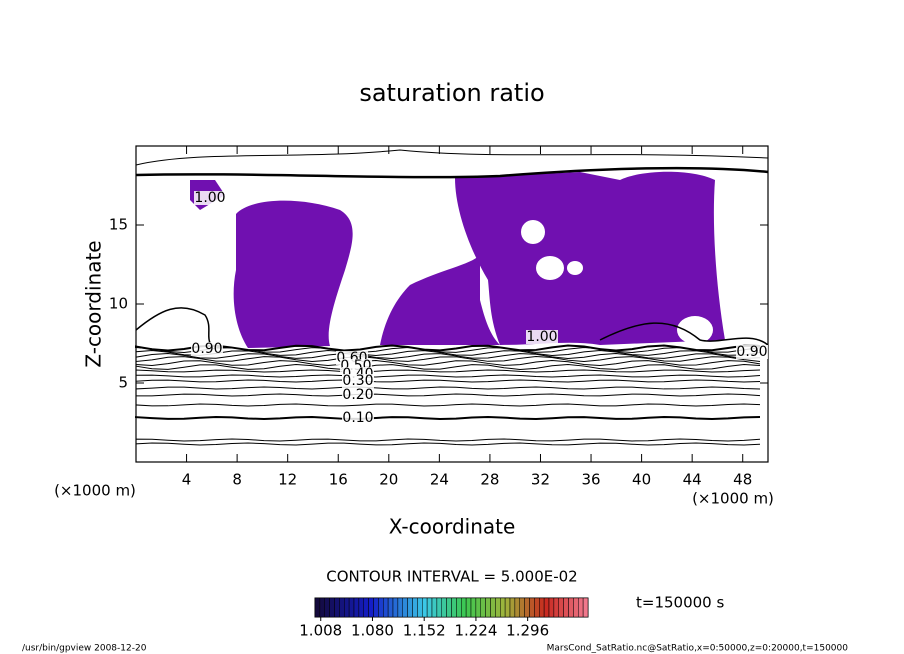 The image size is (904, 654). I want to click on x-tick-label: 4, so click(187, 480).